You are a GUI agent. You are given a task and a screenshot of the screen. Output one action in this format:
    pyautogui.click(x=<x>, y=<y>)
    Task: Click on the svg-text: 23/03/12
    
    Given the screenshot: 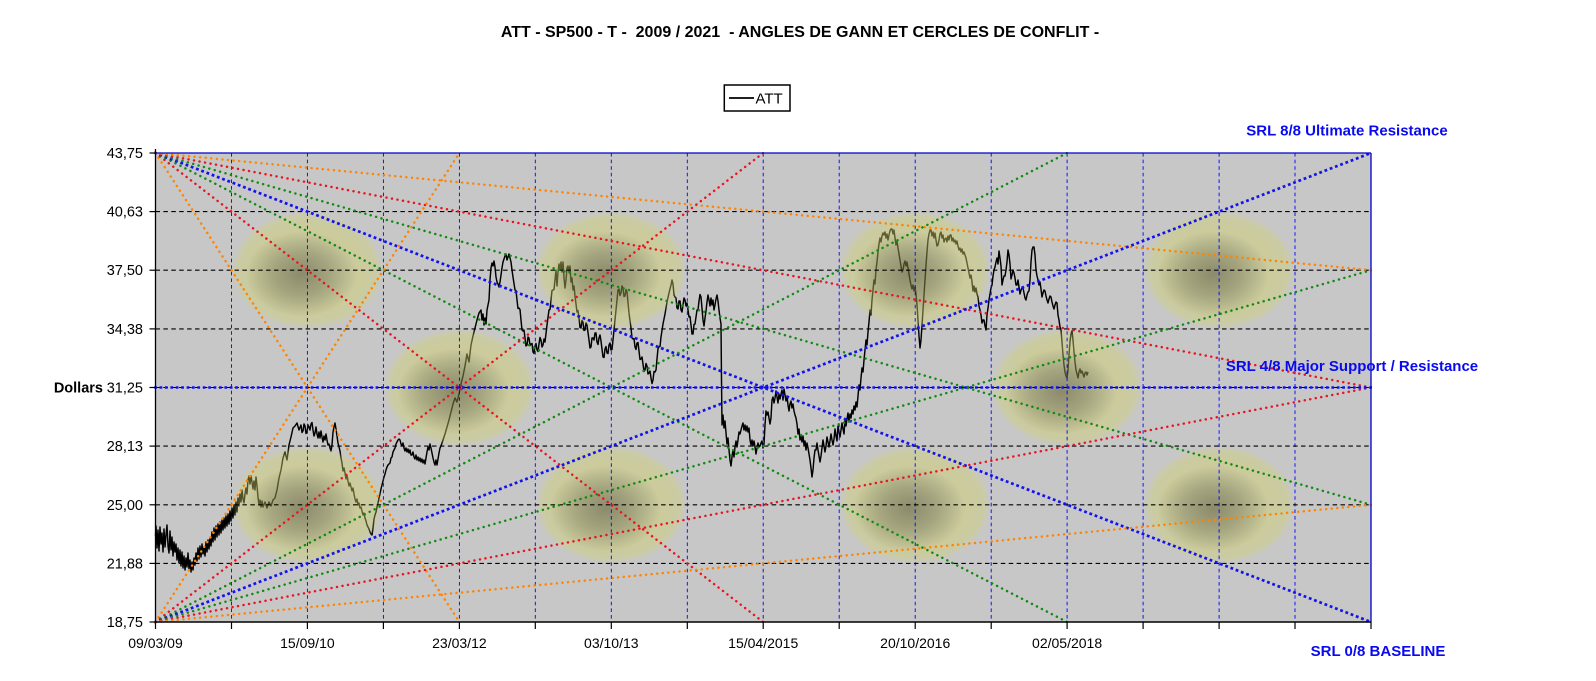 What is the action you would take?
    pyautogui.click(x=459, y=643)
    